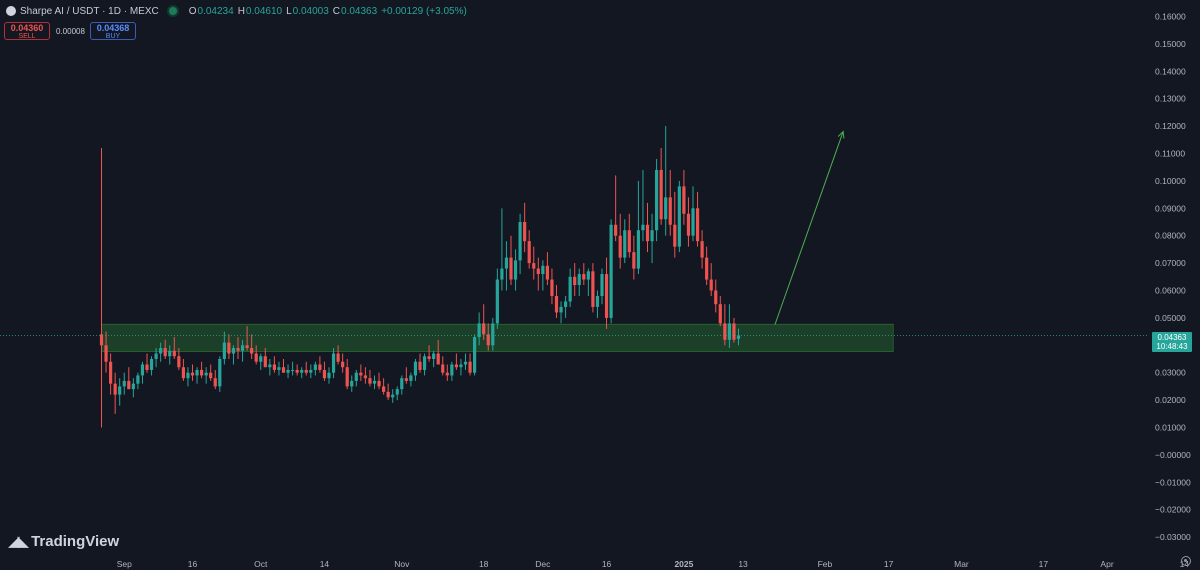 This screenshot has height=570, width=1200. What do you see at coordinates (1173, 510) in the screenshot?
I see `y-tick-label: −0.02000` at bounding box center [1173, 510].